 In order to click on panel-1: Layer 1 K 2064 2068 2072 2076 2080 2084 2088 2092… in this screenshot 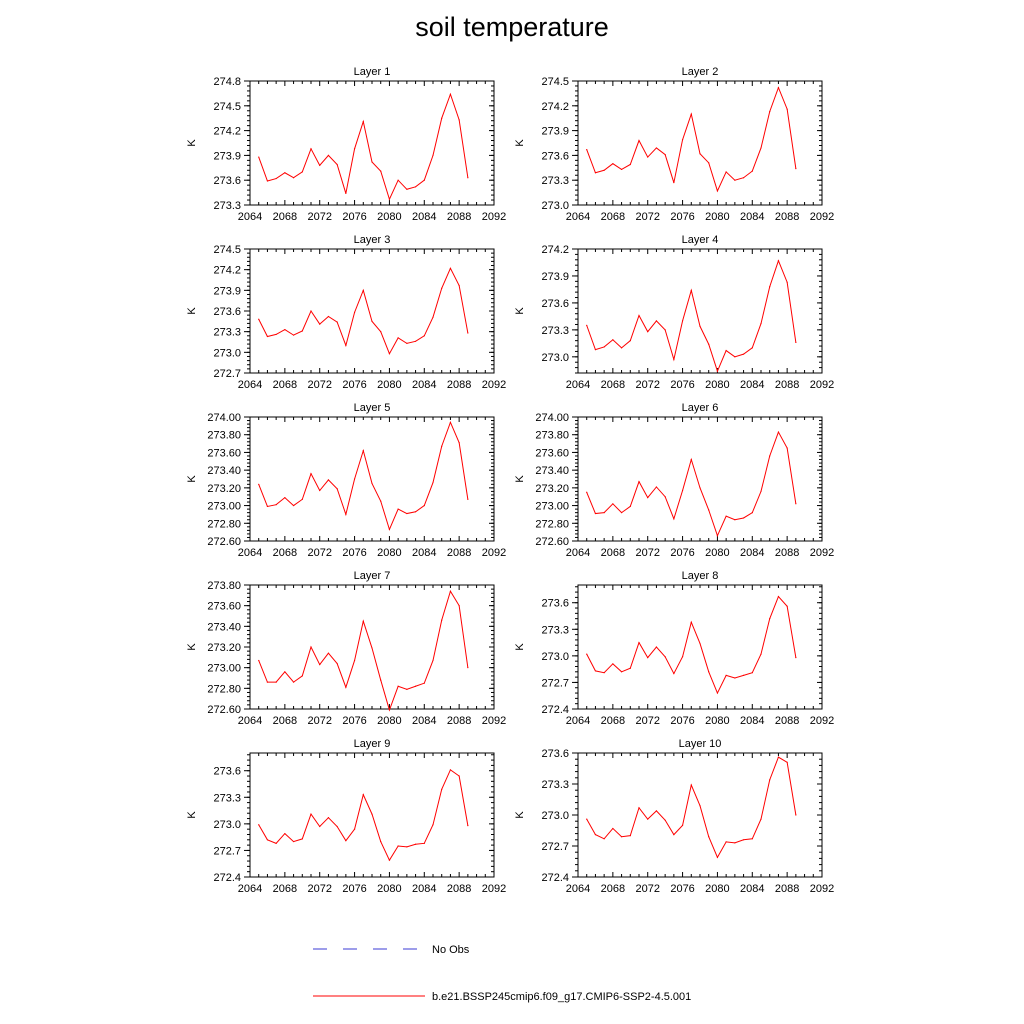, I will do `click(346, 144)`.